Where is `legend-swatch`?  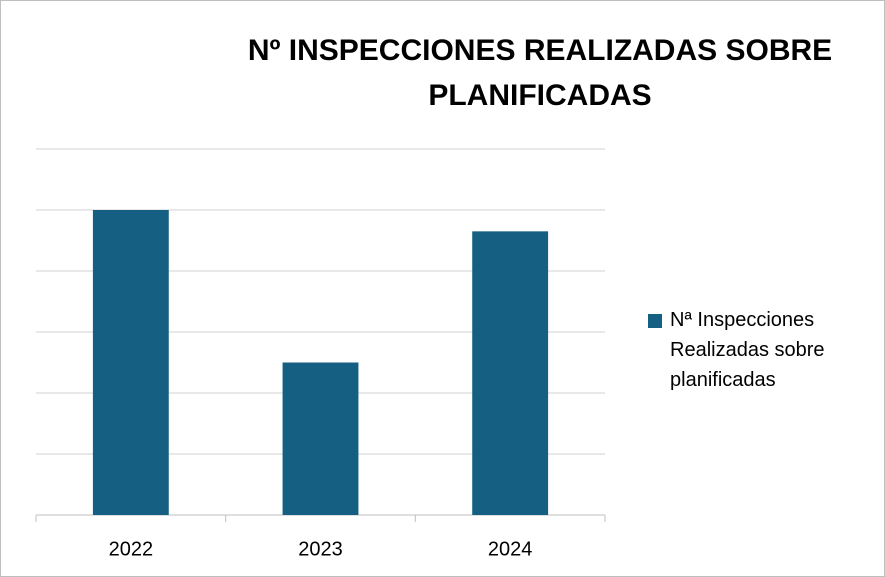
legend-swatch is located at coordinates (655, 321).